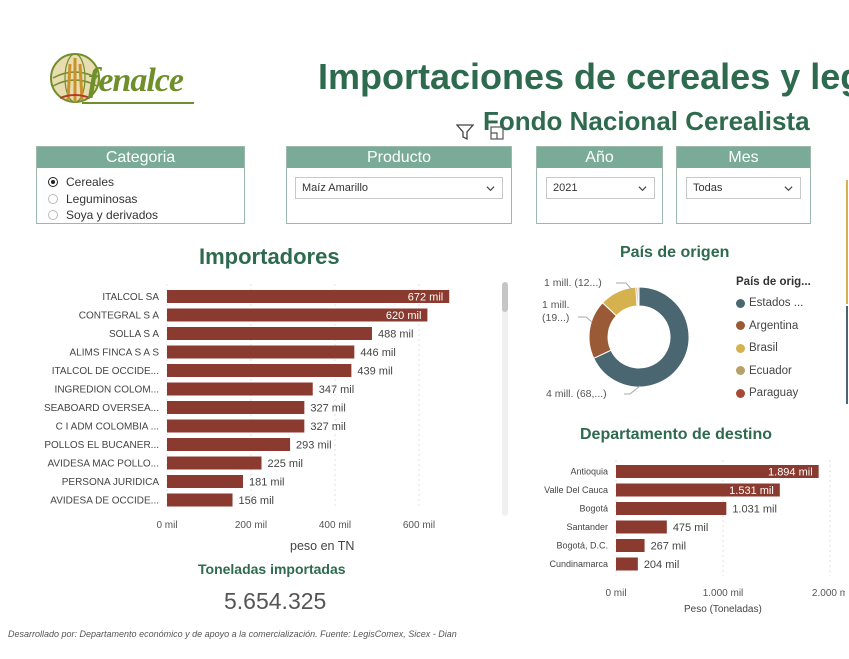 The image size is (849, 659). Describe the element at coordinates (251, 525) in the screenshot. I see `x-tick-label: 200 mil` at that location.